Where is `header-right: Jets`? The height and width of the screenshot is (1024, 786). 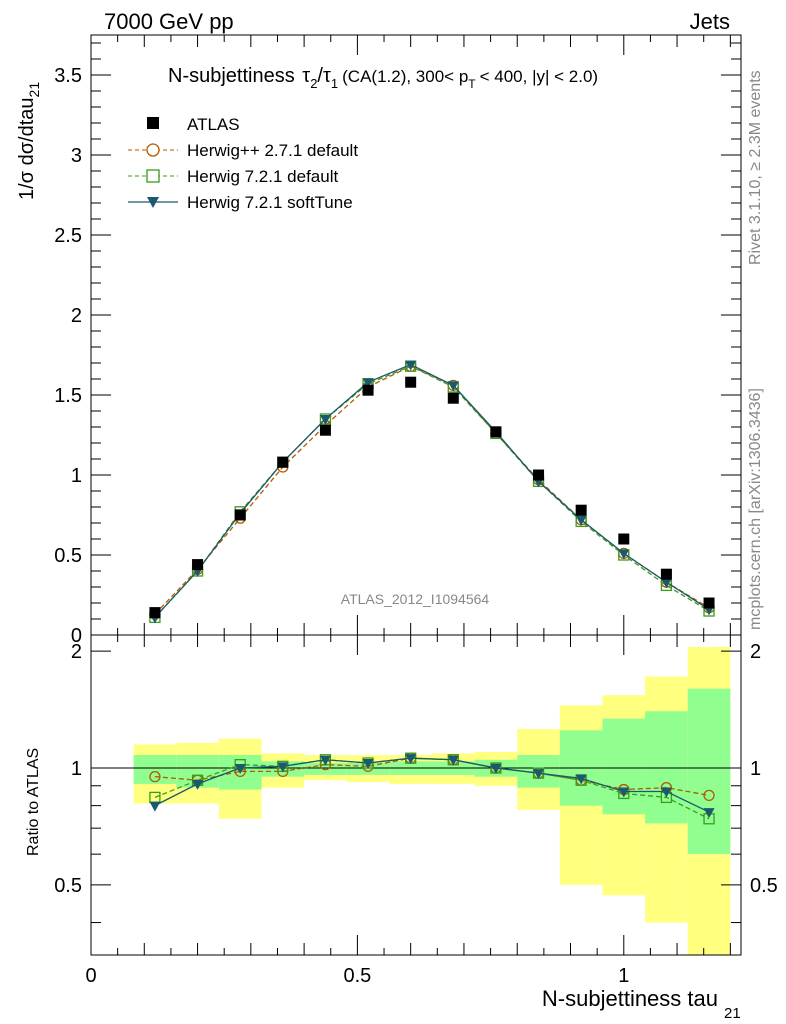
header-right: Jets is located at coordinates (710, 21).